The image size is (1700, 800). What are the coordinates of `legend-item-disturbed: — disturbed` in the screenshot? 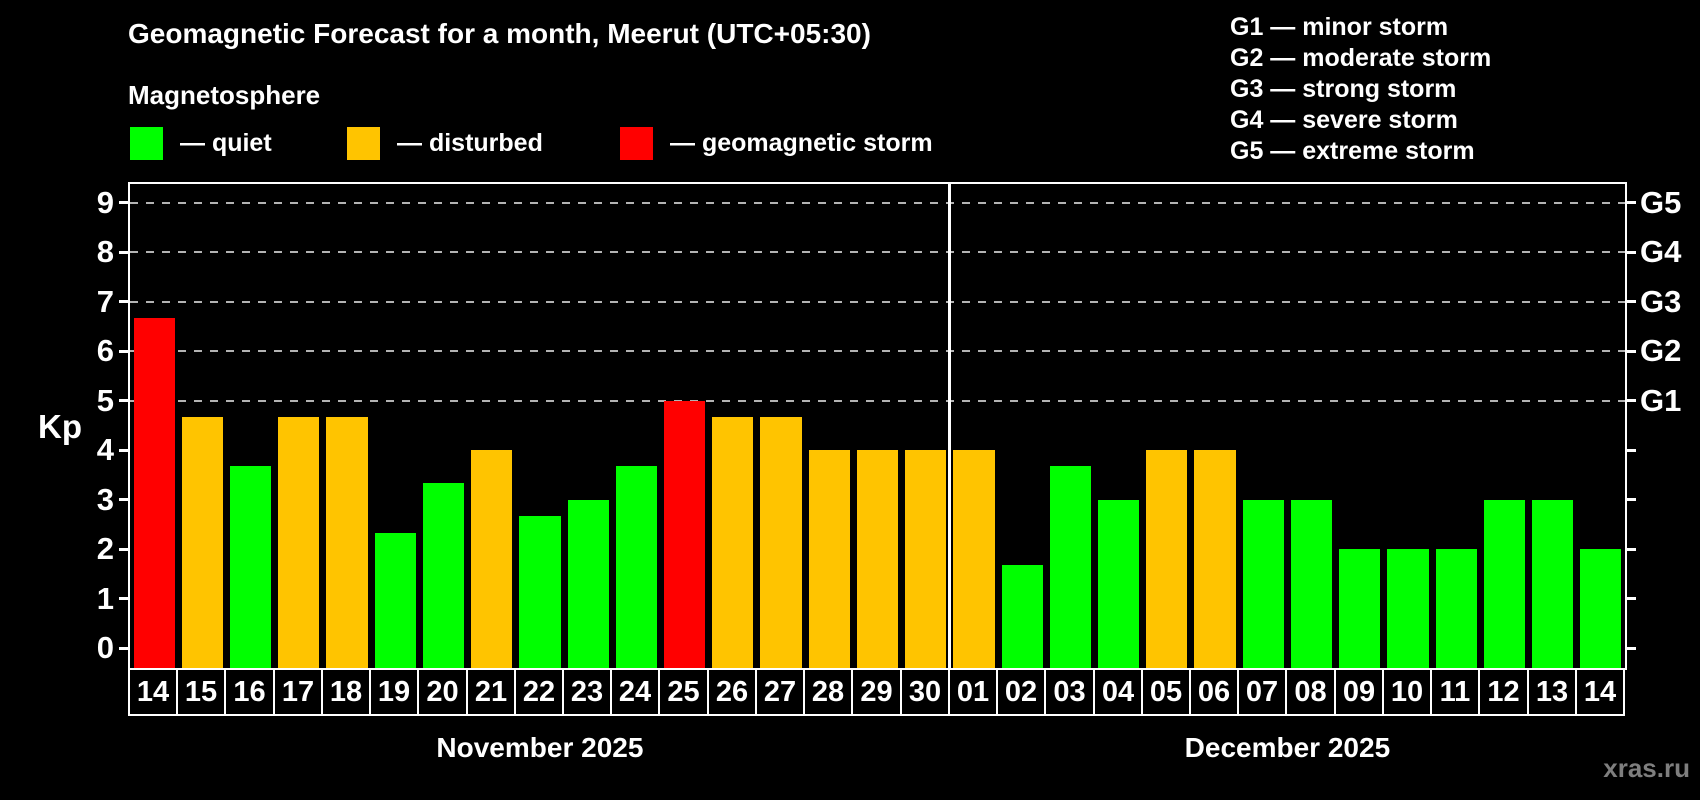 It's located at (445, 143).